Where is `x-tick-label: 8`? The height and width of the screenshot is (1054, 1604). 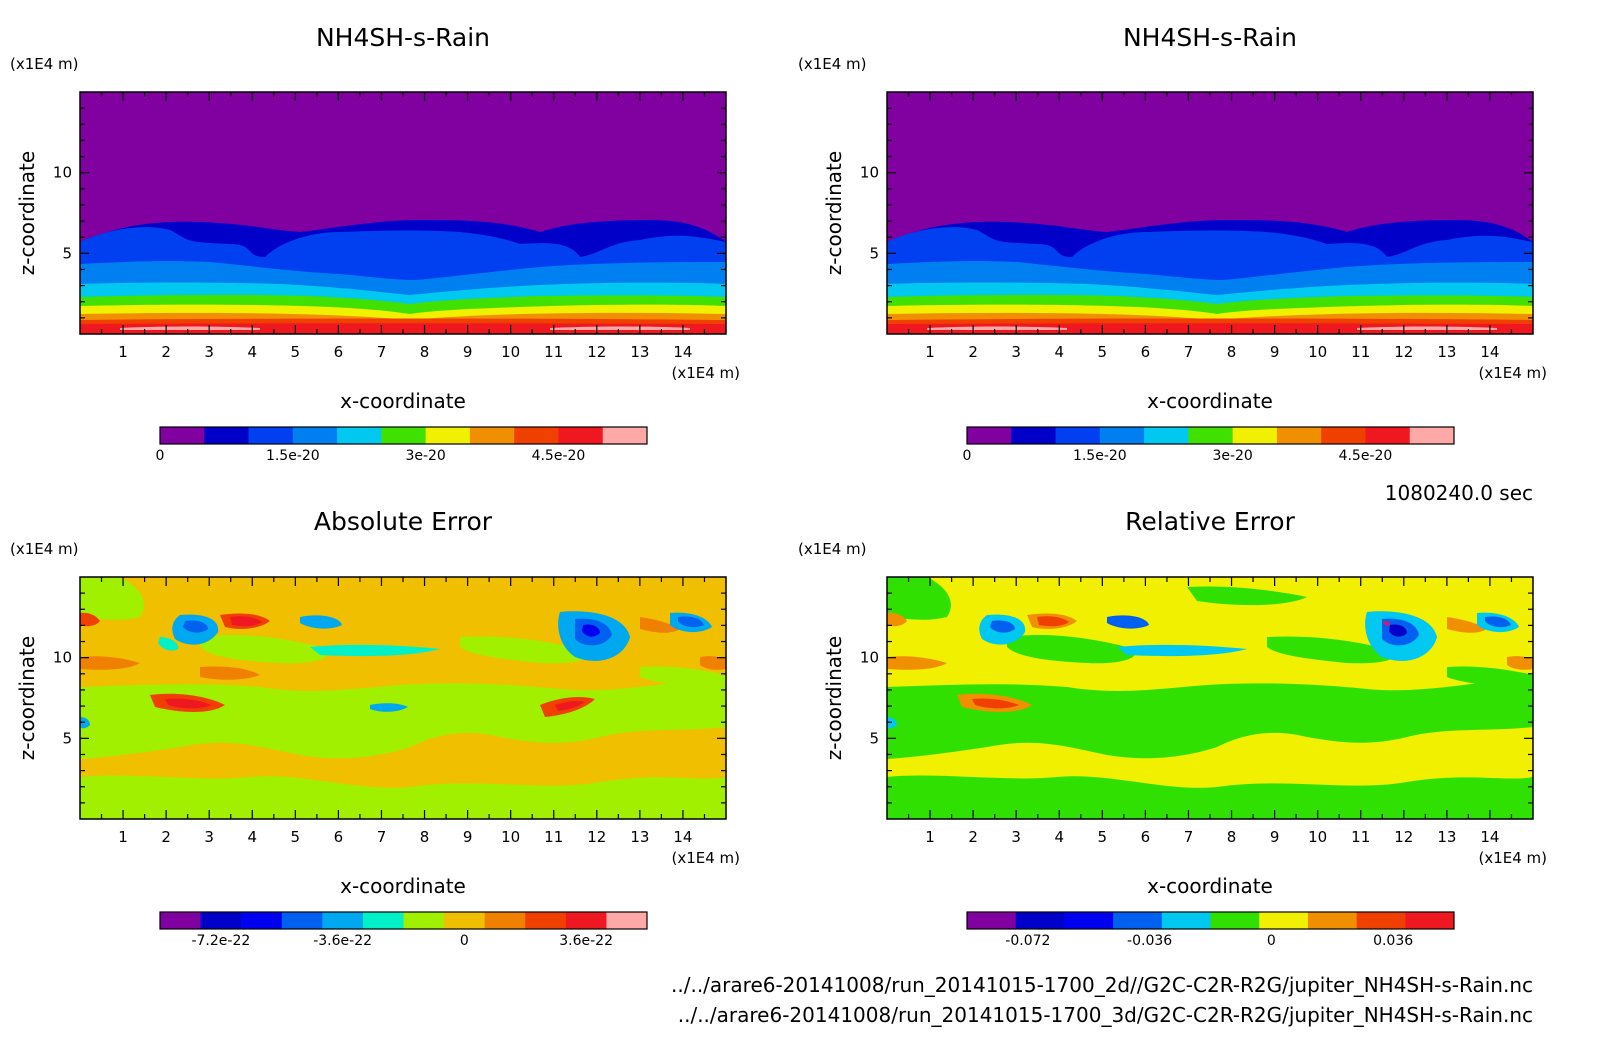 x-tick-label: 8 is located at coordinates (425, 352).